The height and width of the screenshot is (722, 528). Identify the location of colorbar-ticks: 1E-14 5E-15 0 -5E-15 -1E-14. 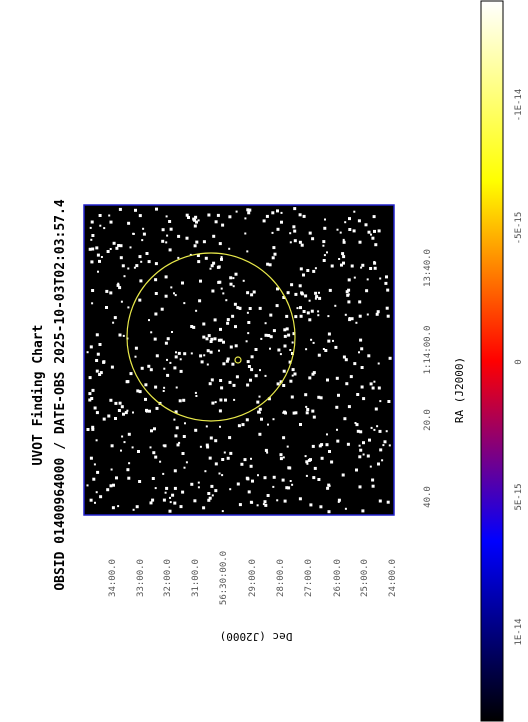
(519, 367).